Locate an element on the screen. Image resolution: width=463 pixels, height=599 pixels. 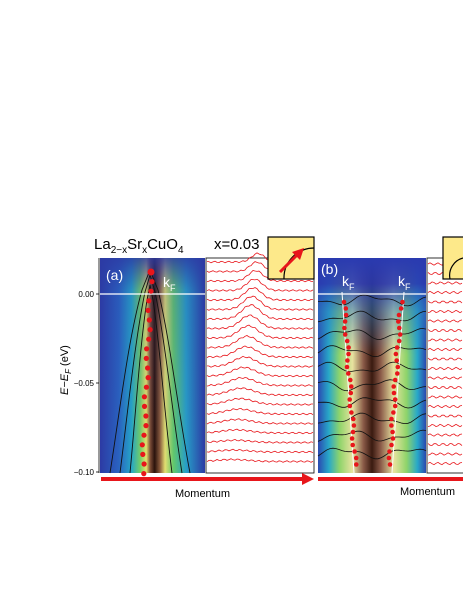
inset-arrow-head is located at coordinates (298, 254).